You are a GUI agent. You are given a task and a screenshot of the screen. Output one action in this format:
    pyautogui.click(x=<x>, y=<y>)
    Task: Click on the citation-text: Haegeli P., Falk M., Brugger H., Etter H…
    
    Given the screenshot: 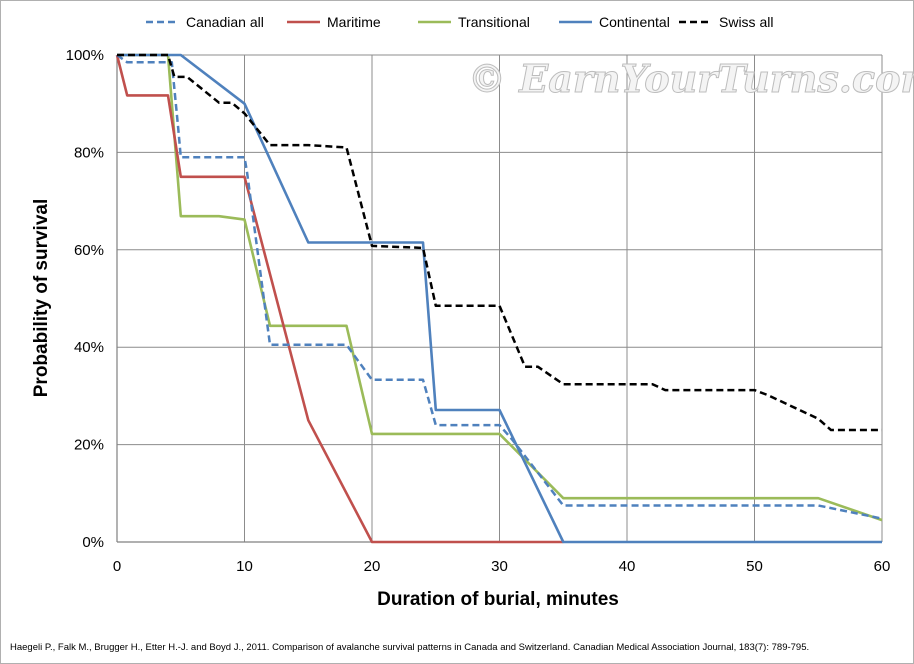 What is the action you would take?
    pyautogui.click(x=410, y=647)
    